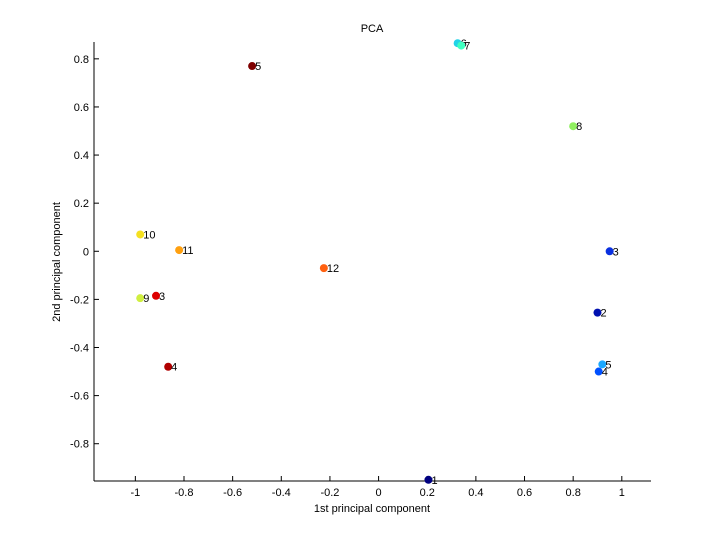  I want to click on y-tick-label: 0, so click(86, 252).